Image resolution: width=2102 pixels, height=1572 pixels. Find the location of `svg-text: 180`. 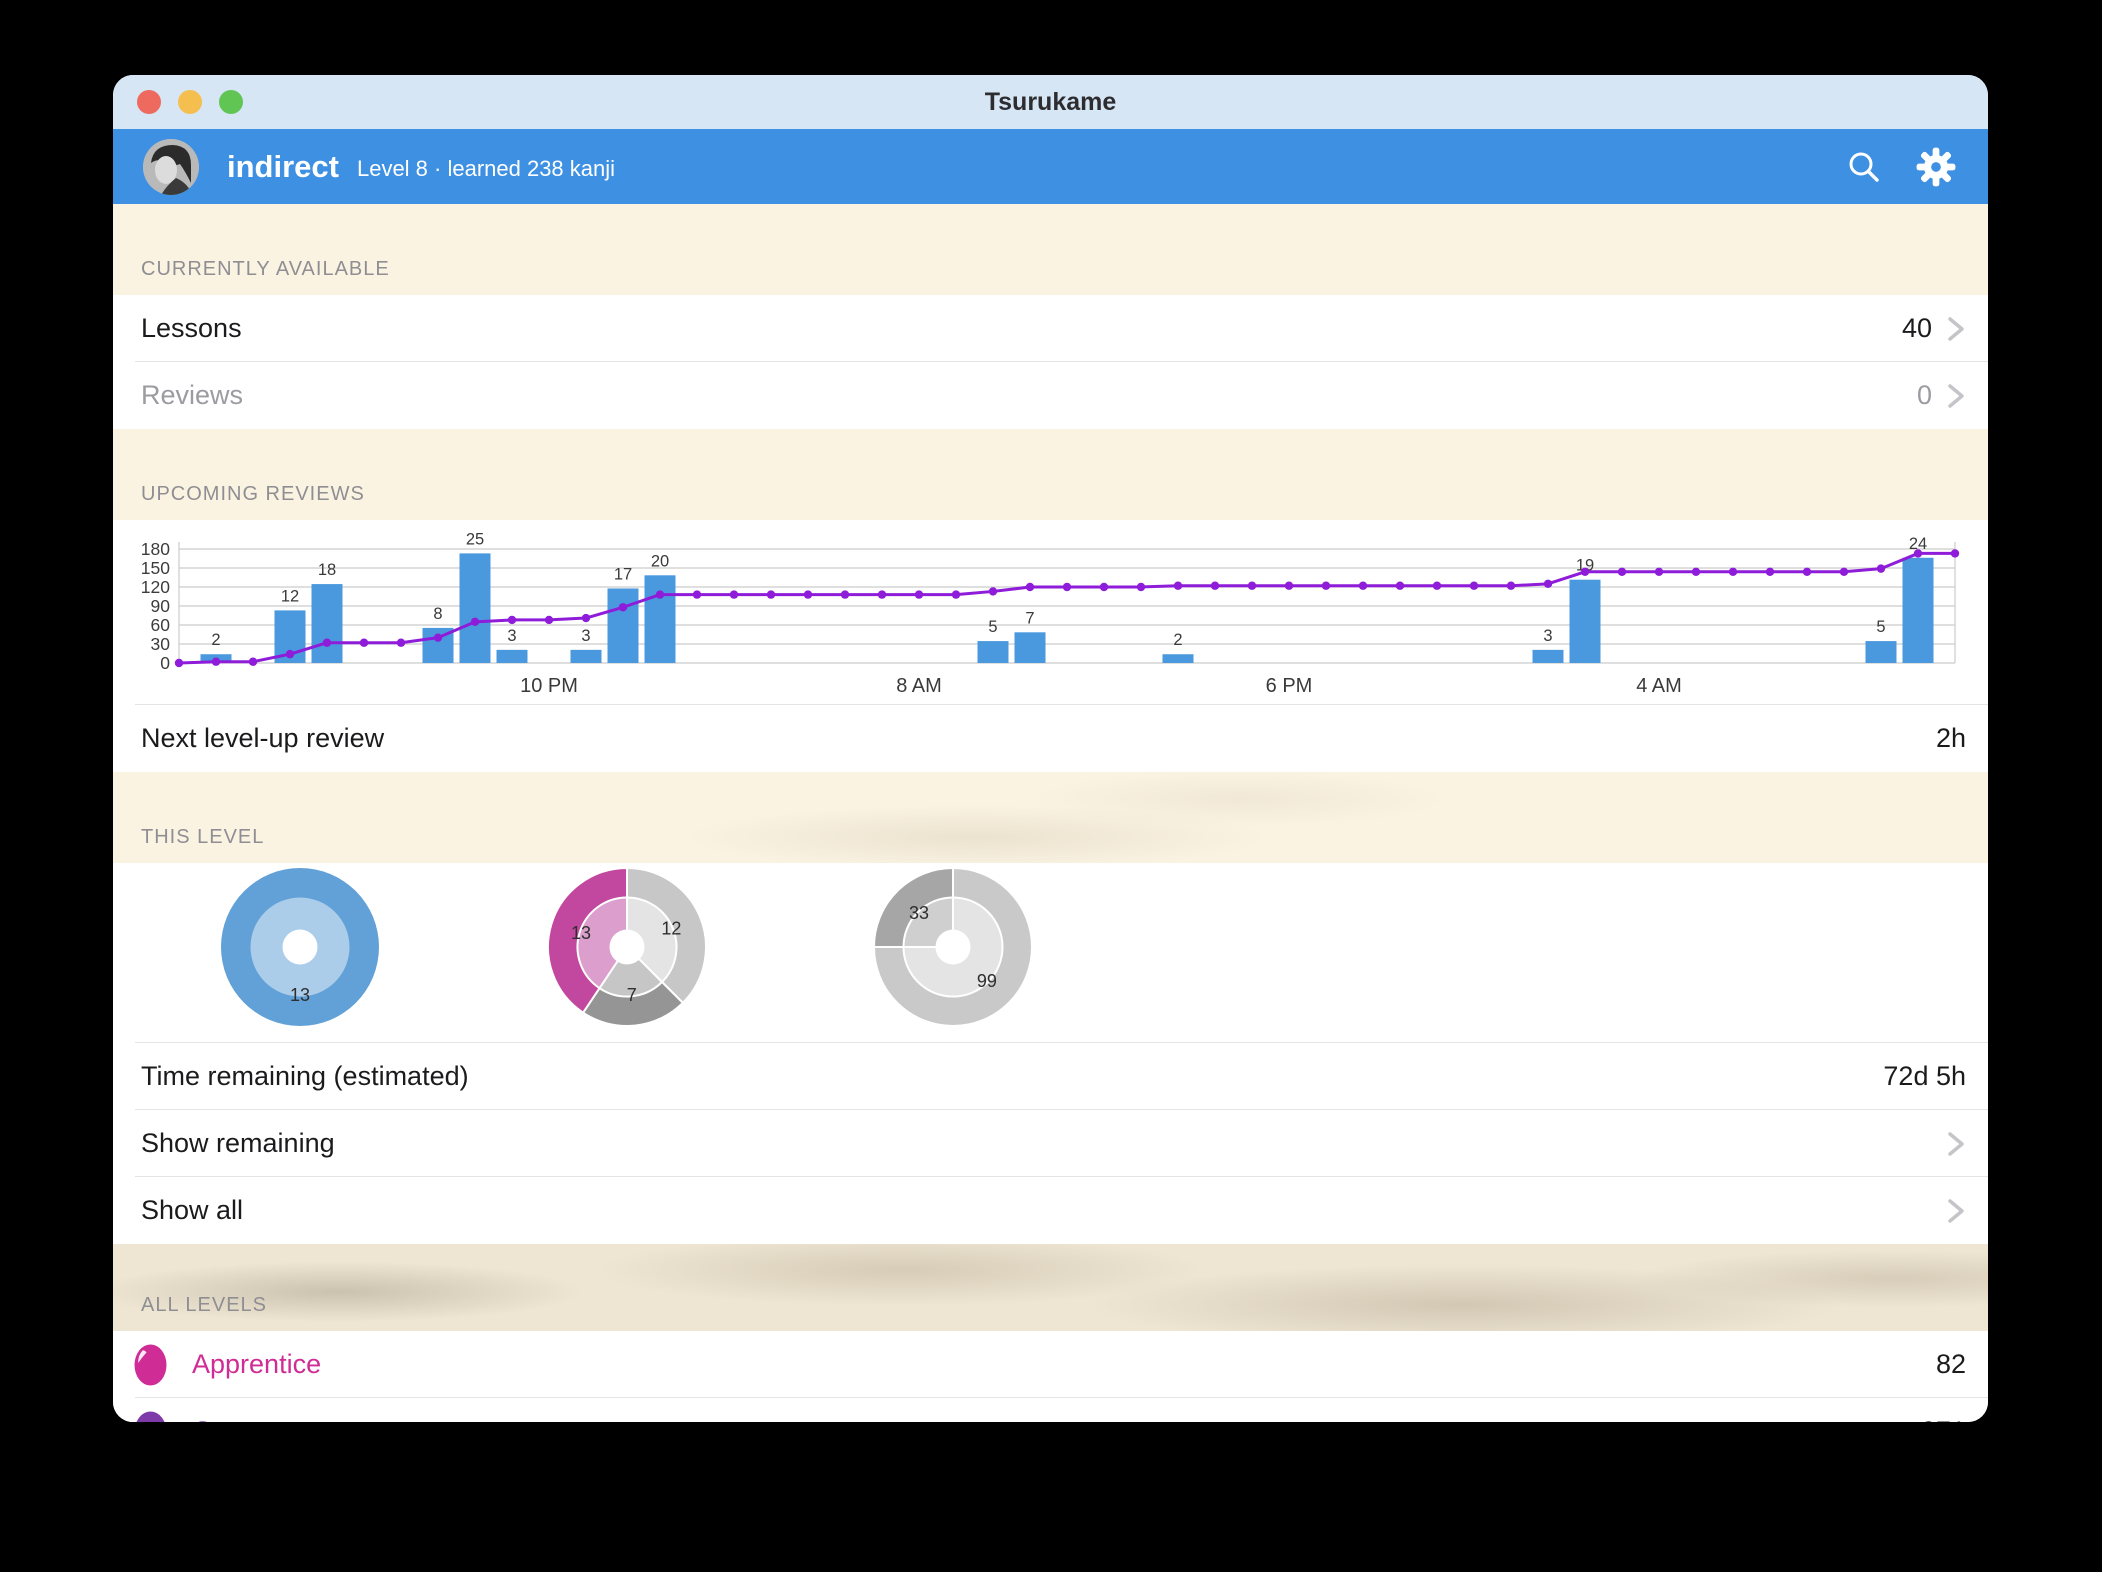

svg-text: 180 is located at coordinates (155, 549).